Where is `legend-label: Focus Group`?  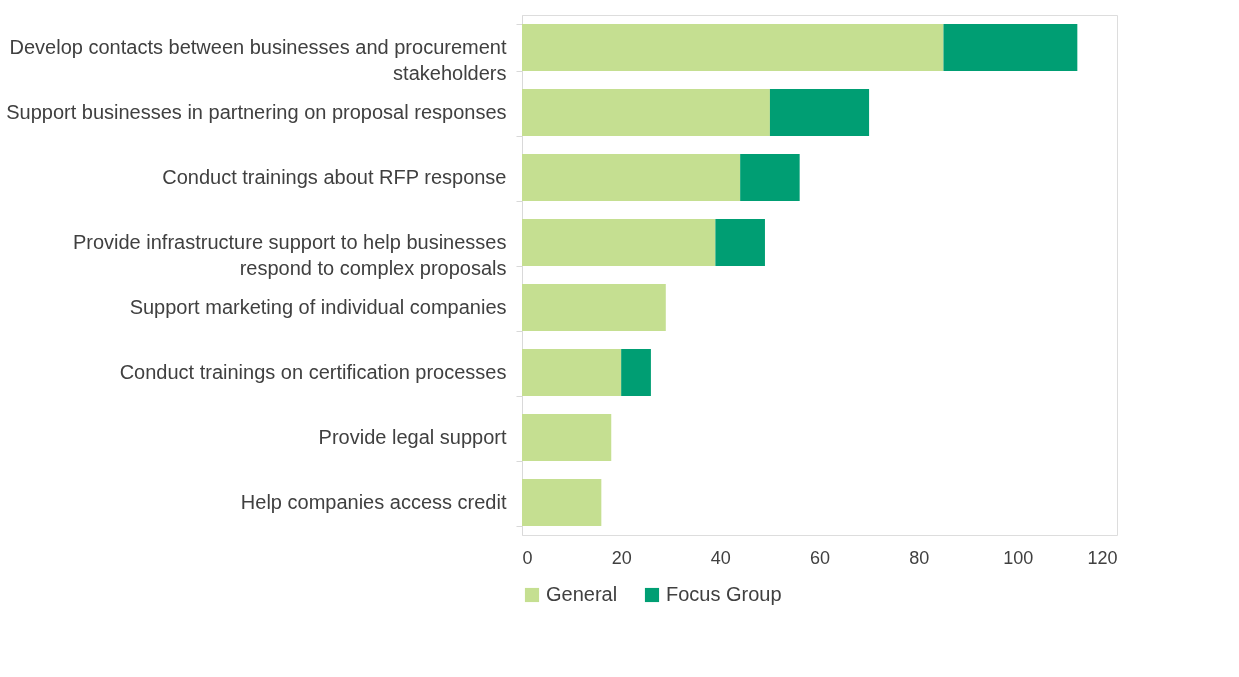
legend-label: Focus Group is located at coordinates (724, 594).